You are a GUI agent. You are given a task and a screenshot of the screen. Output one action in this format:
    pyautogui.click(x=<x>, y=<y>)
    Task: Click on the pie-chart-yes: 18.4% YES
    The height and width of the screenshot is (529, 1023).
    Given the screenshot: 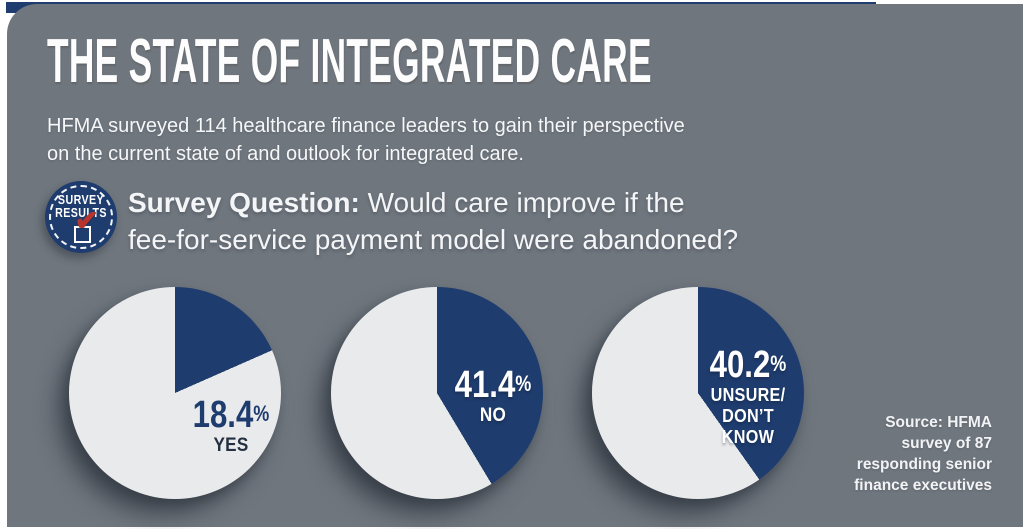 What is the action you would take?
    pyautogui.click(x=175, y=393)
    